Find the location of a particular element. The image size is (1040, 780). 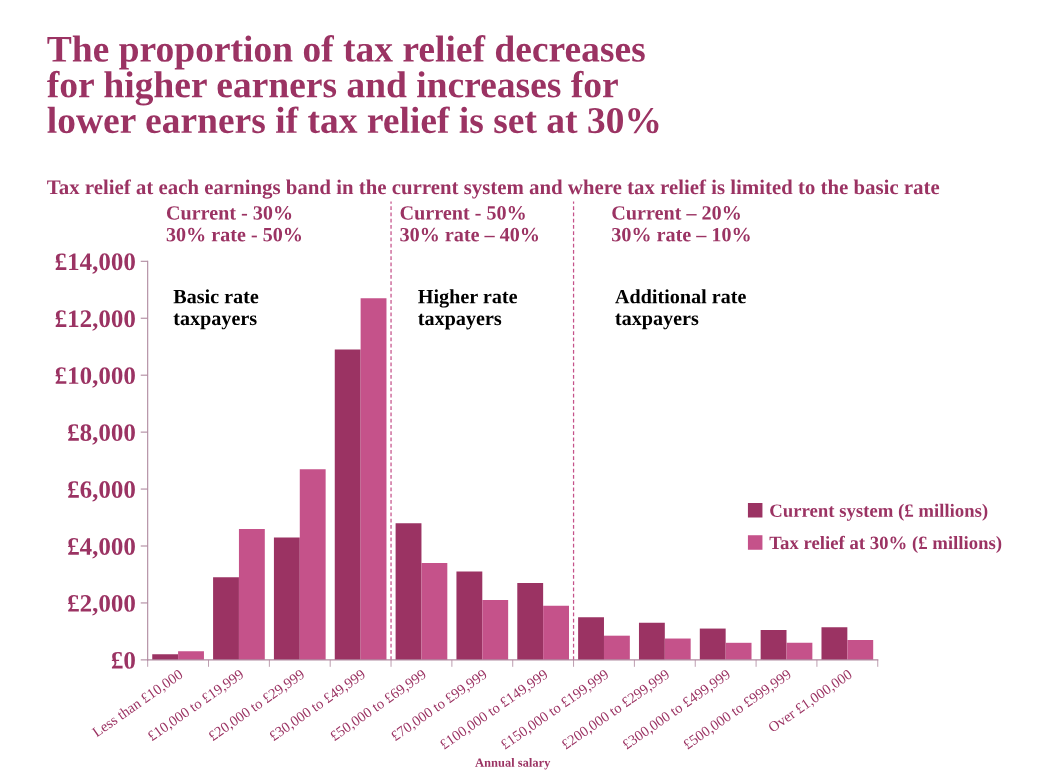

y-tick-label: £8,000 is located at coordinates (101, 434).